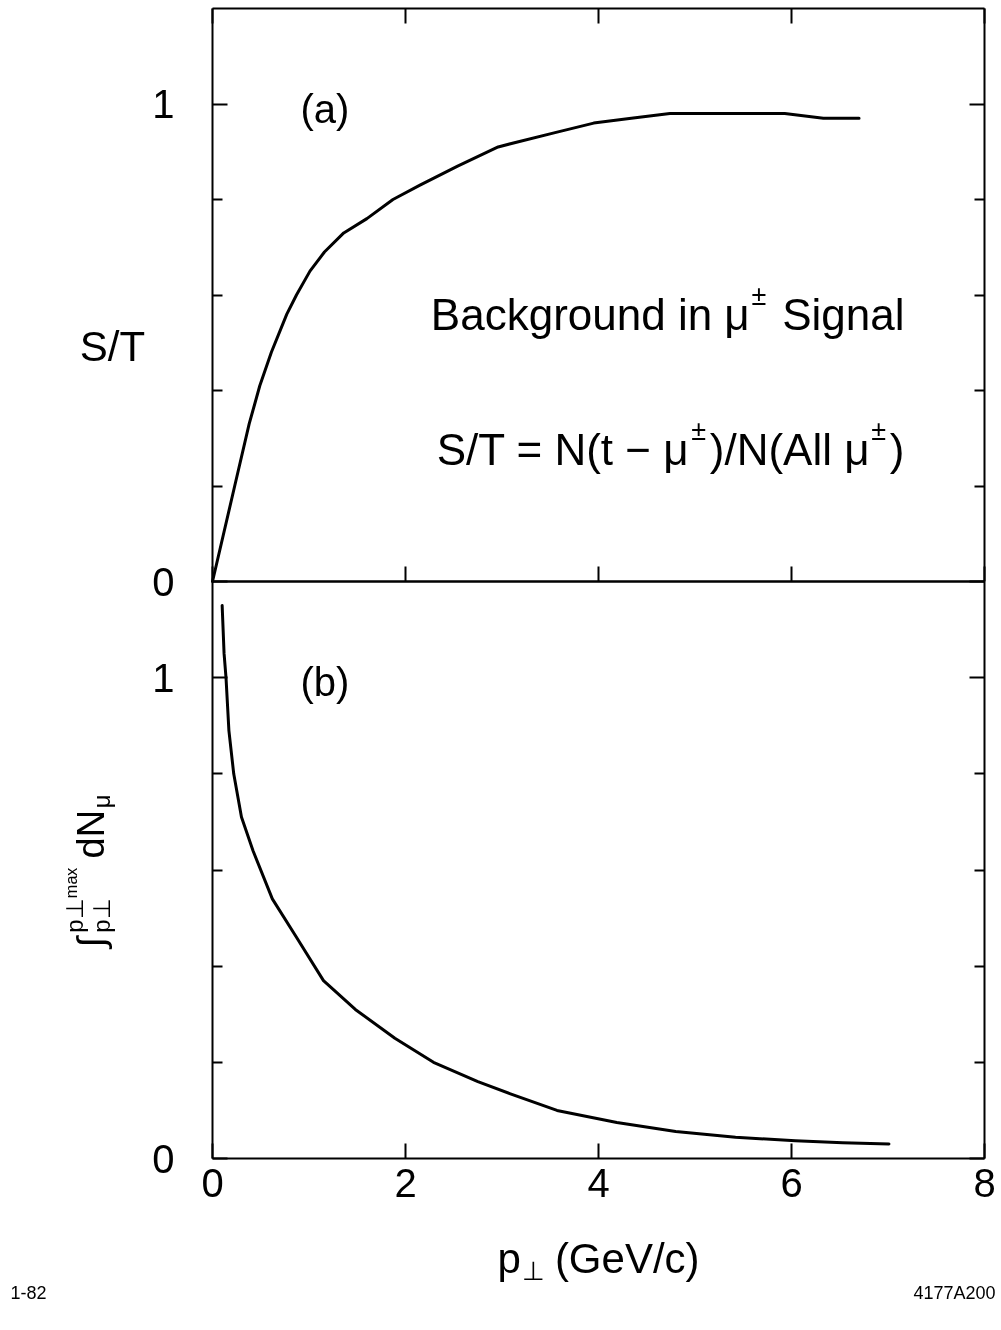  Describe the element at coordinates (954, 1292) in the screenshot. I see `text: 4177A200` at that location.